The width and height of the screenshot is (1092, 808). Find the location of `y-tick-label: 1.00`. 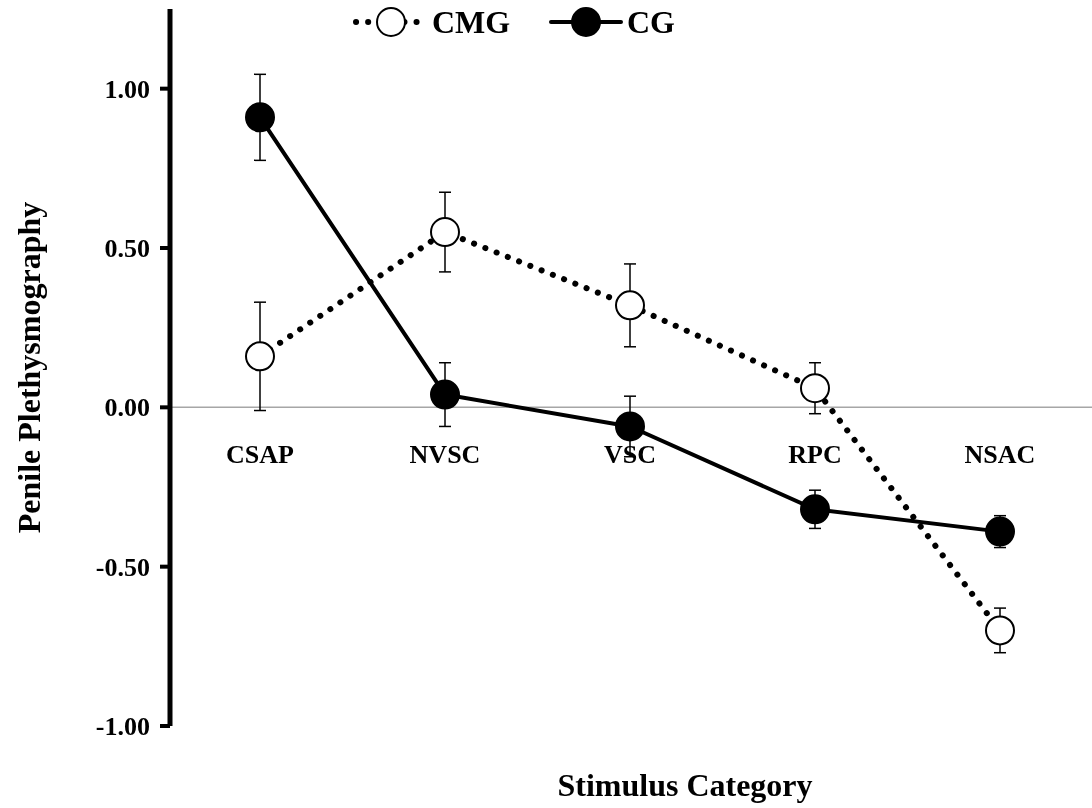

y-tick-label: 1.00 is located at coordinates (127, 89).